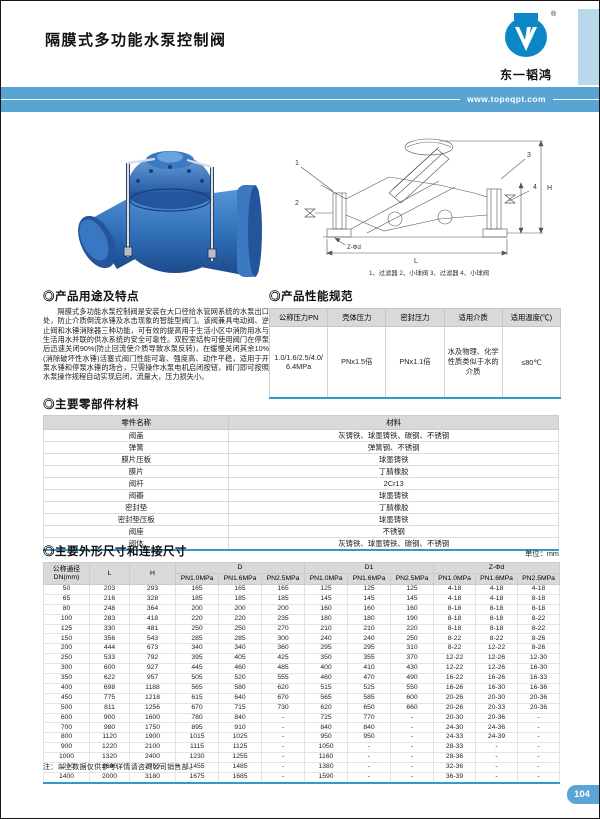  Describe the element at coordinates (455, 579) in the screenshot. I see `table-header-cell: PN1.0MPa` at that location.